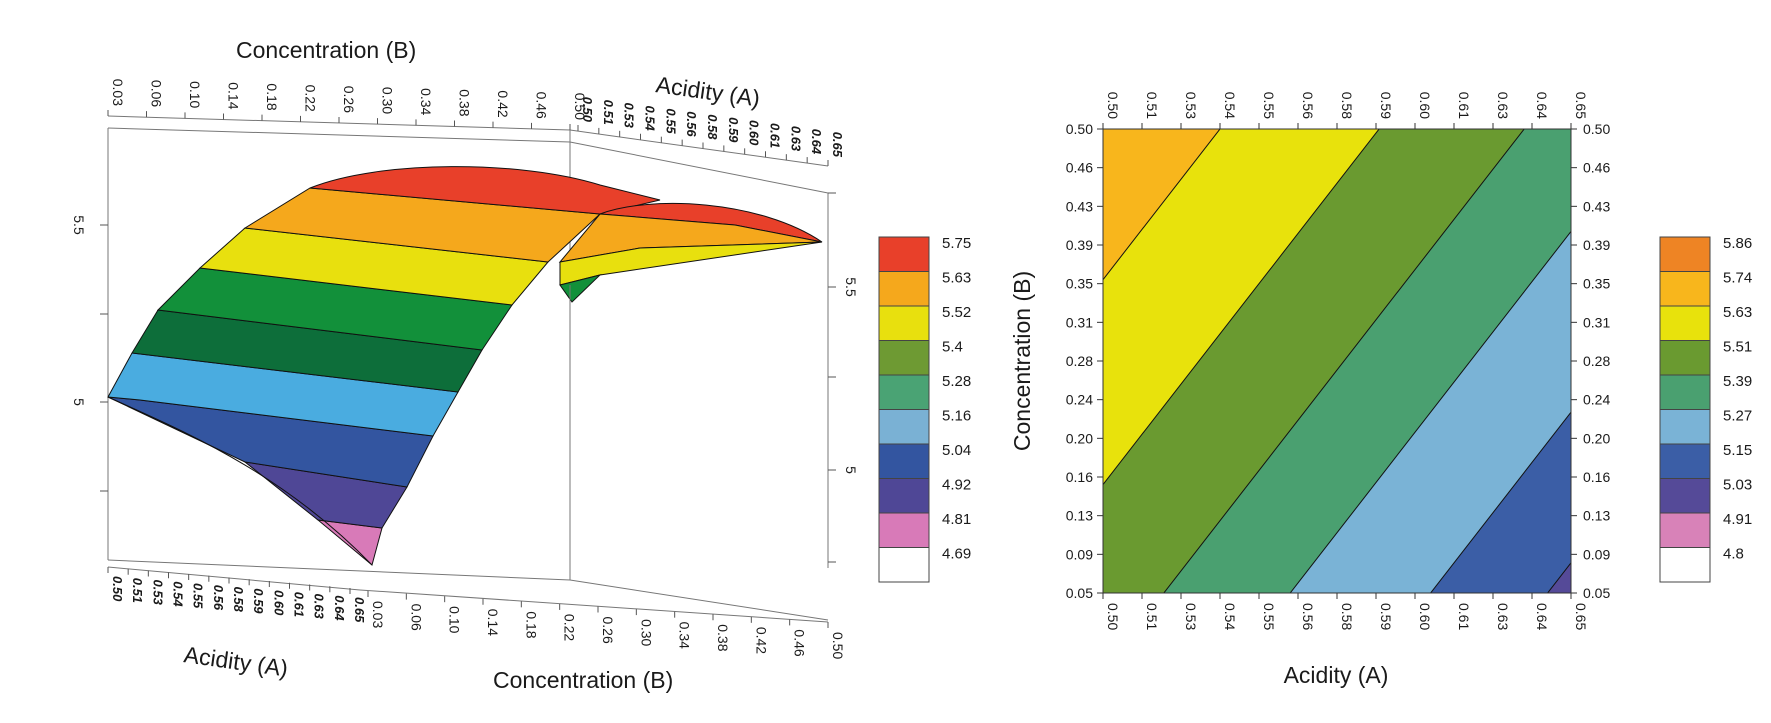 This screenshot has width=1771, height=723. I want to click on surface-top-b-tick-label: 0.38, so click(465, 102).